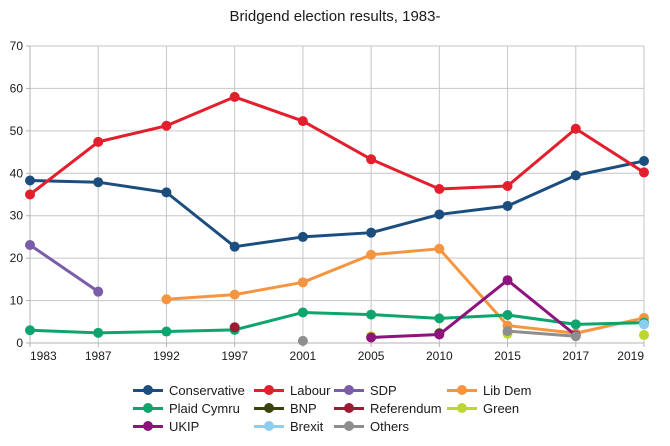 The image size is (670, 446). I want to click on legend-item-plaid-cymru: Plaid Cymru, so click(193, 408).